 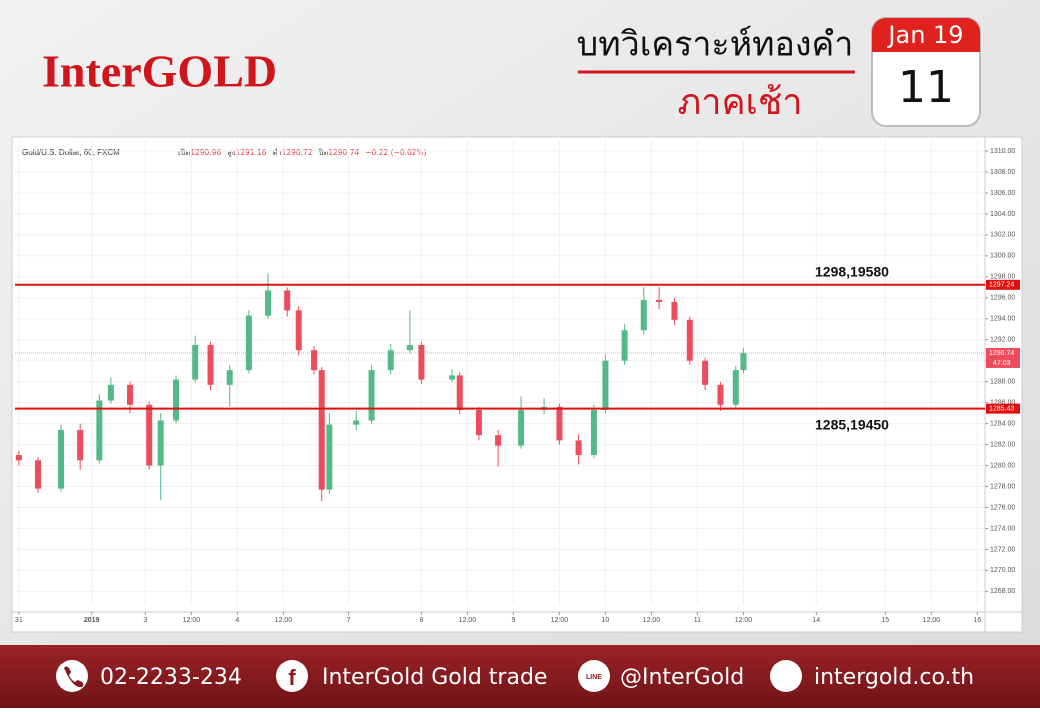 I want to click on x-tick-label: 15, so click(x=885, y=620).